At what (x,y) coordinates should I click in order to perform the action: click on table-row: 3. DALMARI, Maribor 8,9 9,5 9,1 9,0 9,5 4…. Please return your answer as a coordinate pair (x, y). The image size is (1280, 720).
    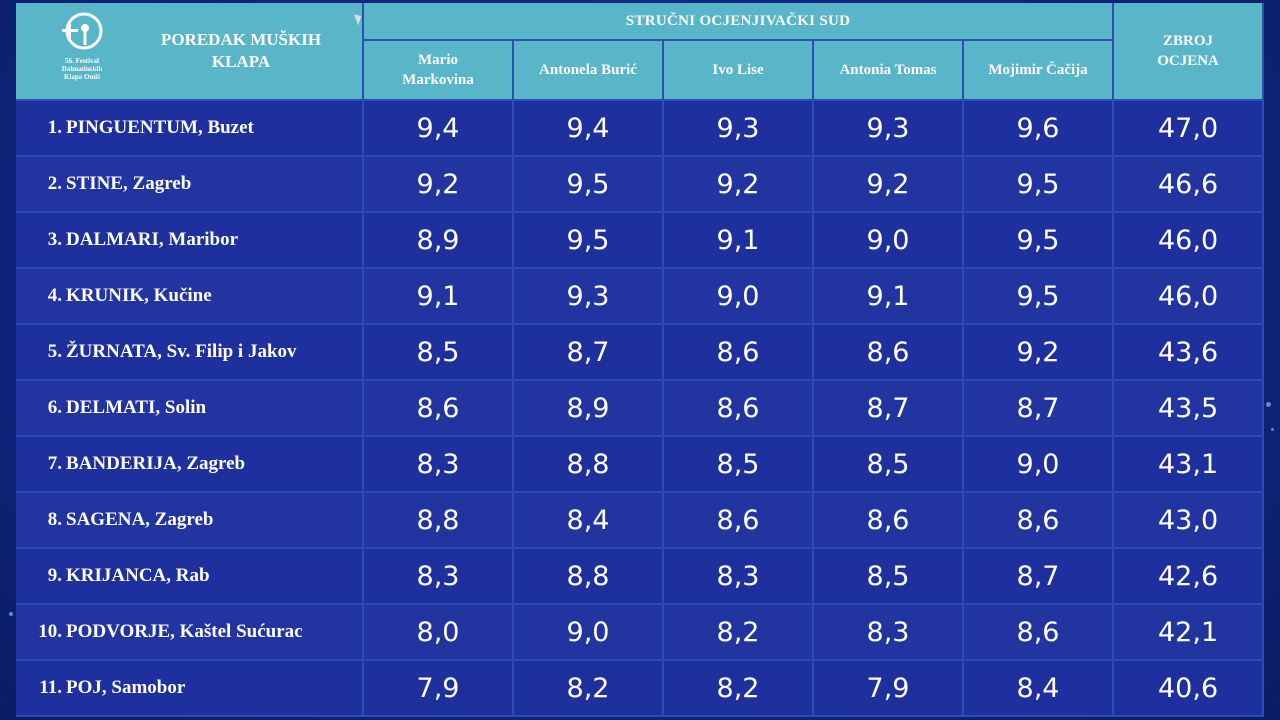
    Looking at the image, I should click on (640, 241).